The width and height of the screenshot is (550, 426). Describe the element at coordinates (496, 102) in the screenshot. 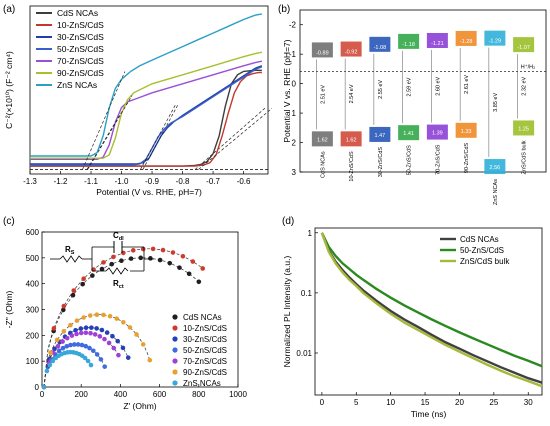

I see `gap-label-b: 3.85 eV` at that location.